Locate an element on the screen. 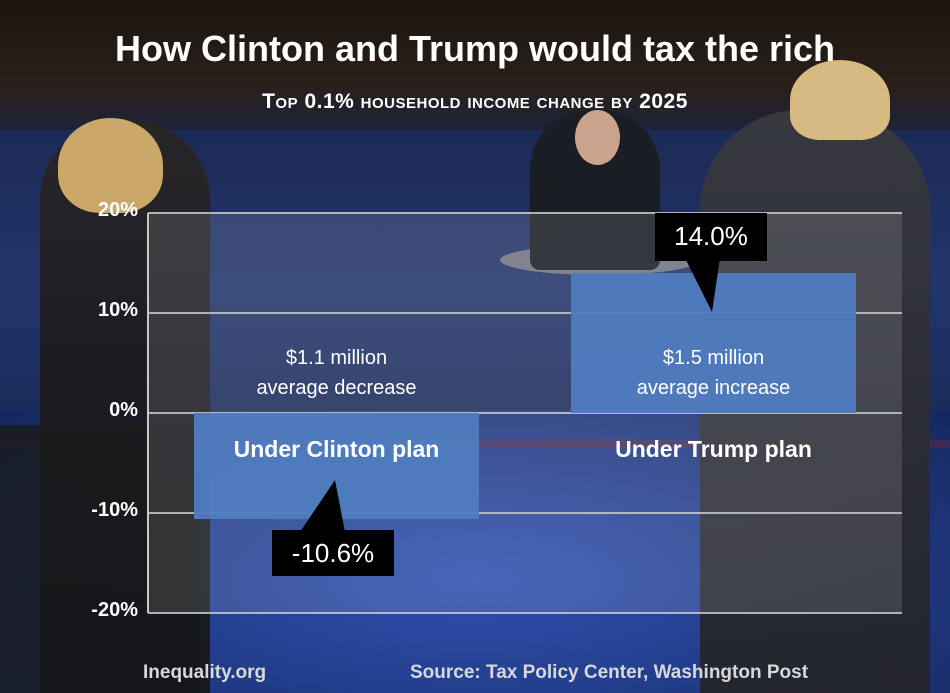 The width and height of the screenshot is (950, 693). value-callout: 14.0% is located at coordinates (711, 237).